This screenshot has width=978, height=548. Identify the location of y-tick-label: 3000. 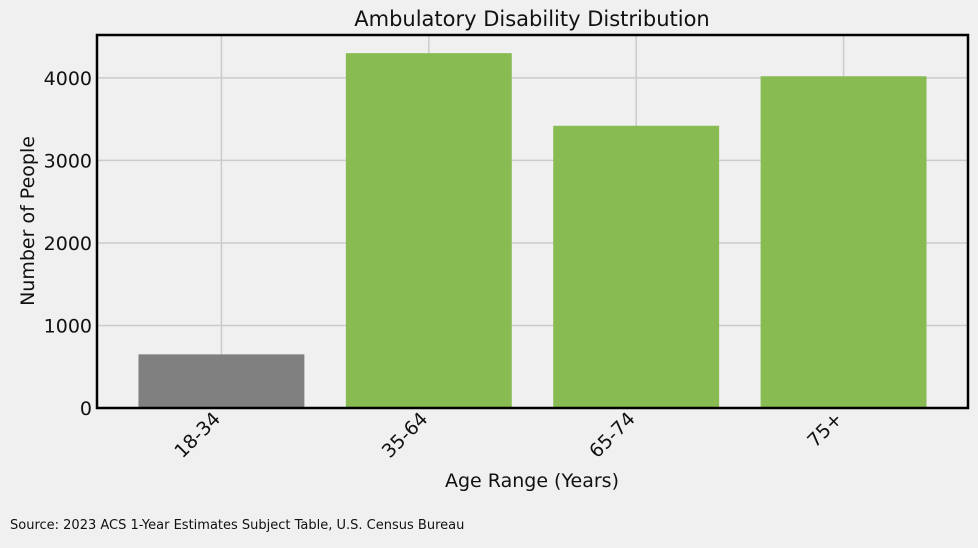
(68, 161).